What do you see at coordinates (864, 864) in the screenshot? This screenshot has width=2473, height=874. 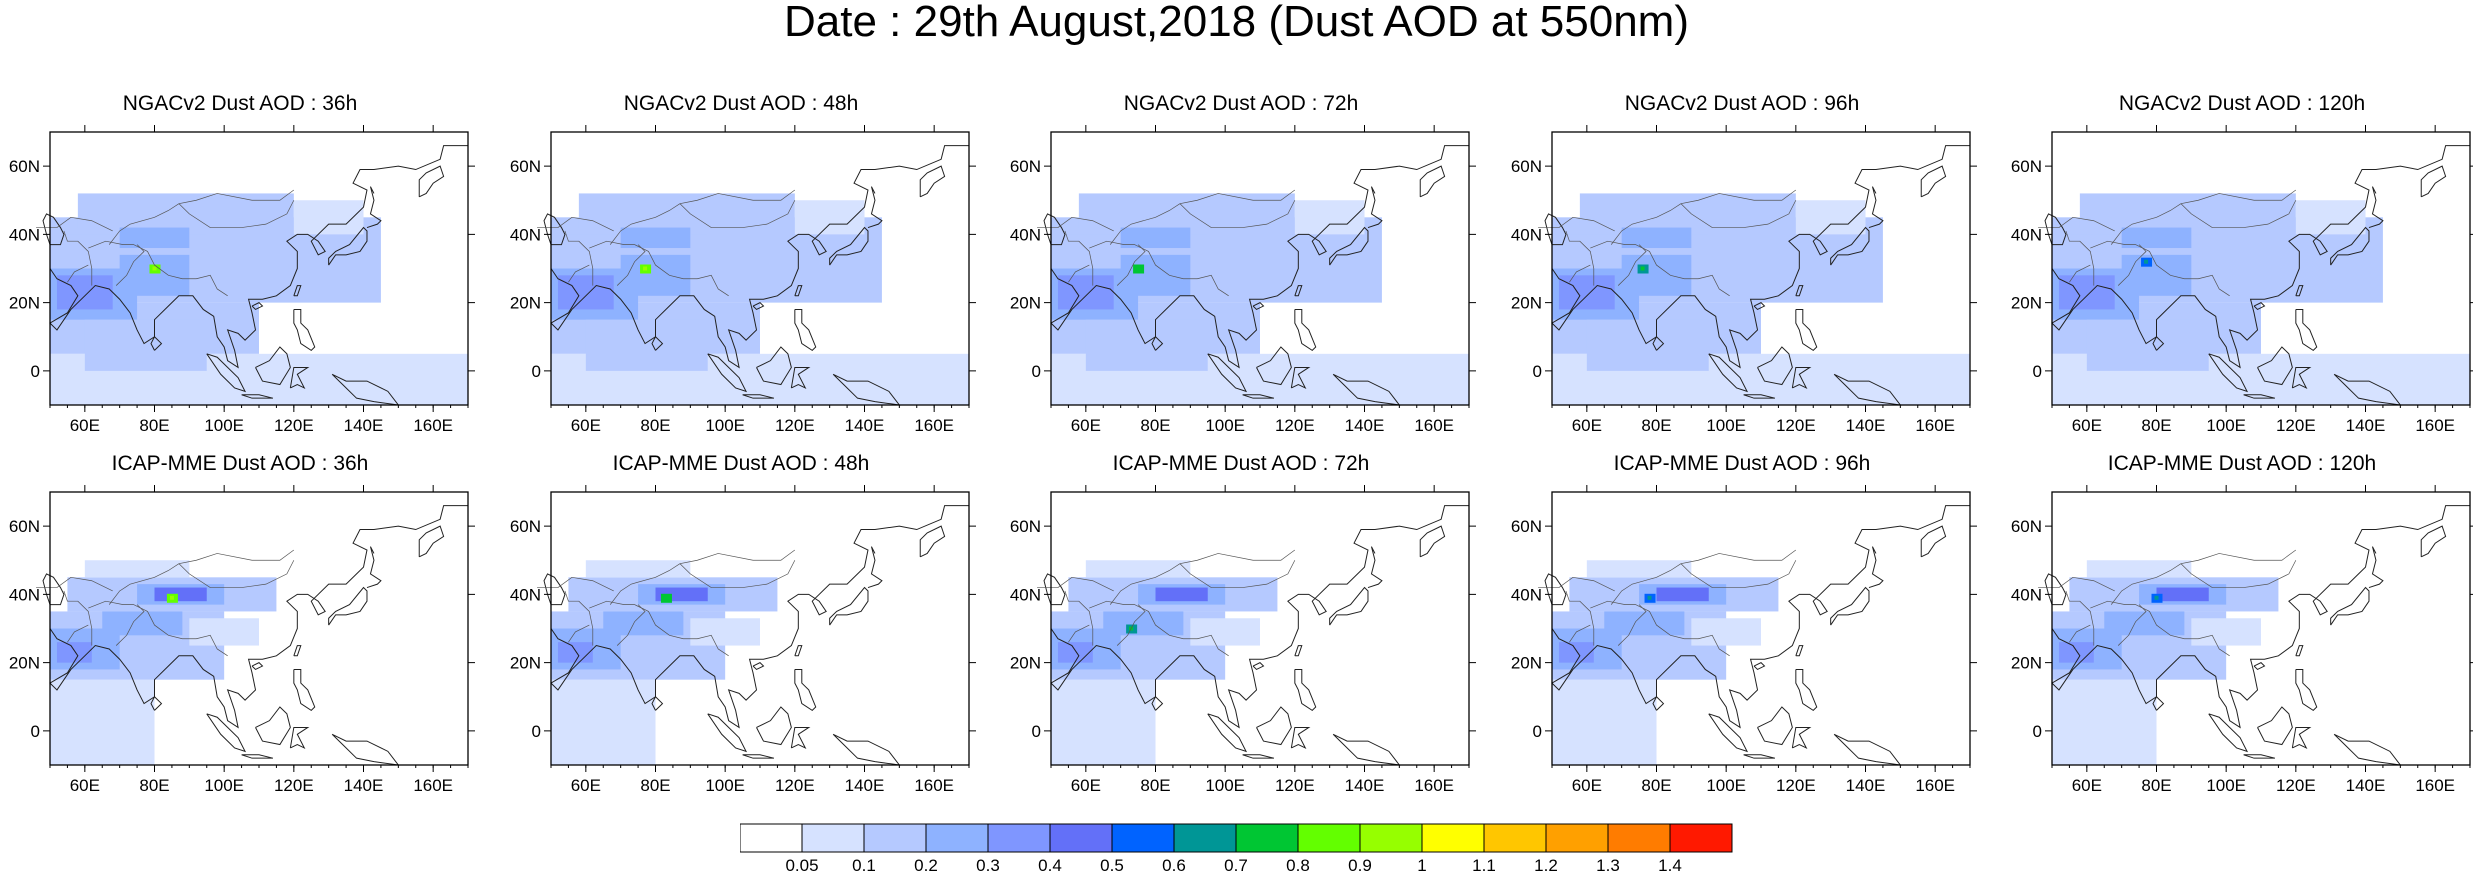 I see `colorbar-label: 0.1` at bounding box center [864, 864].